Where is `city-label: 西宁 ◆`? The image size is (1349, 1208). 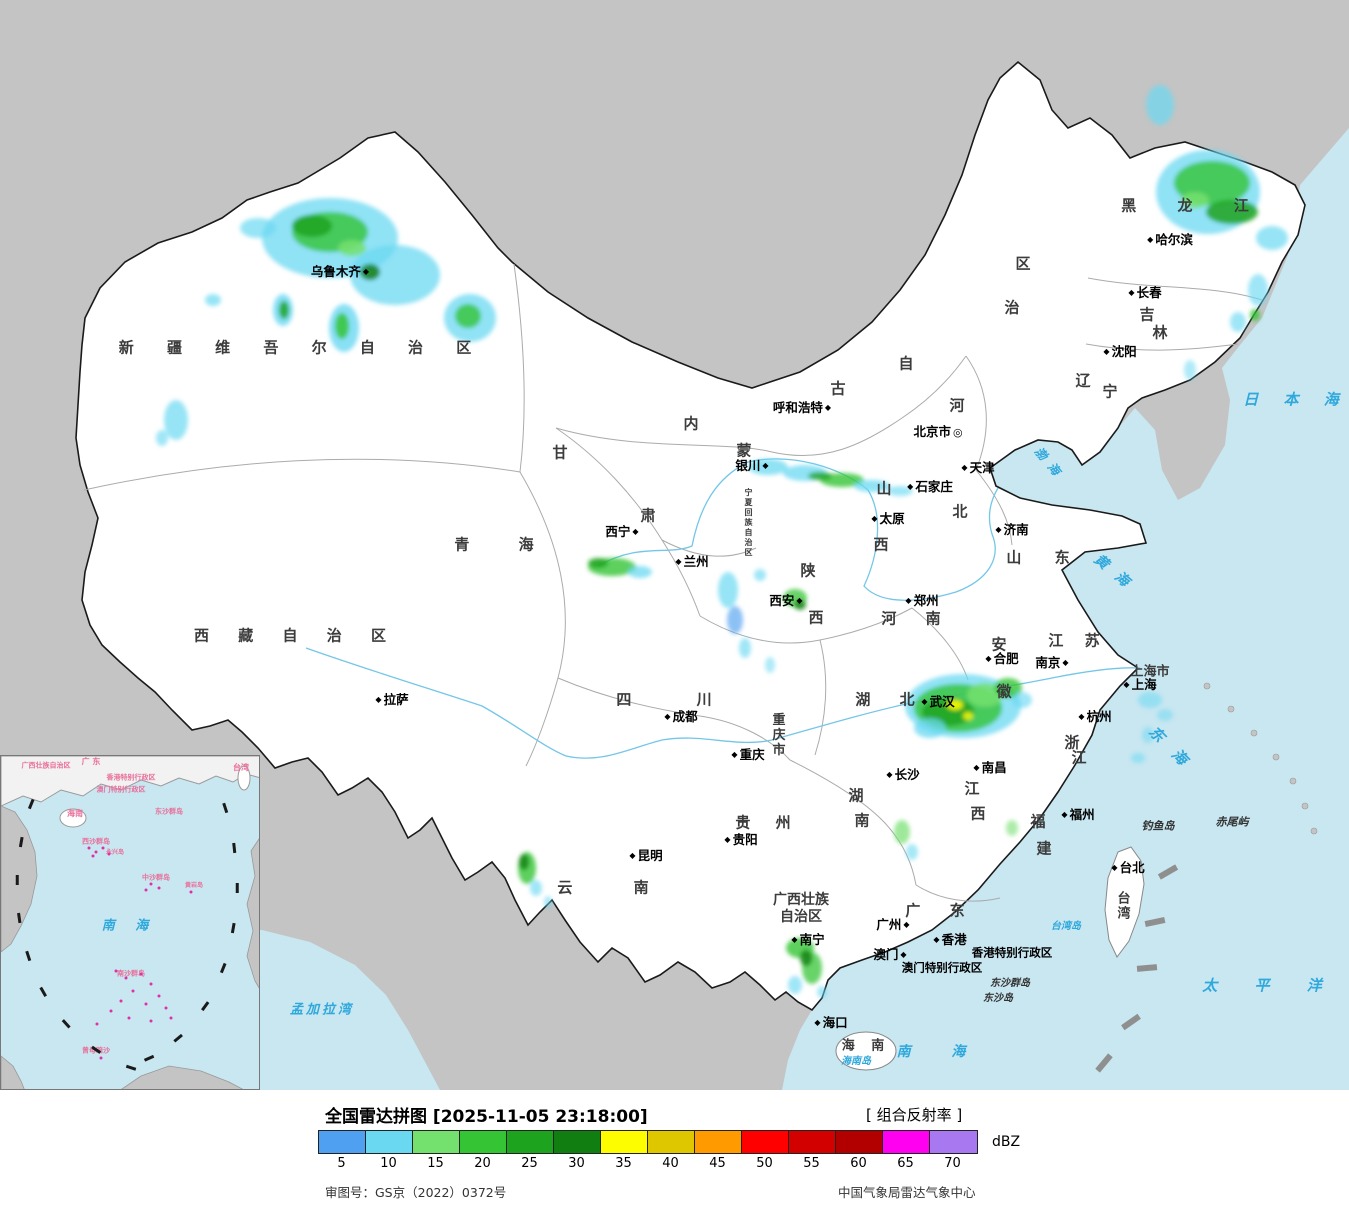
city-label: 西宁 ◆ is located at coordinates (622, 531).